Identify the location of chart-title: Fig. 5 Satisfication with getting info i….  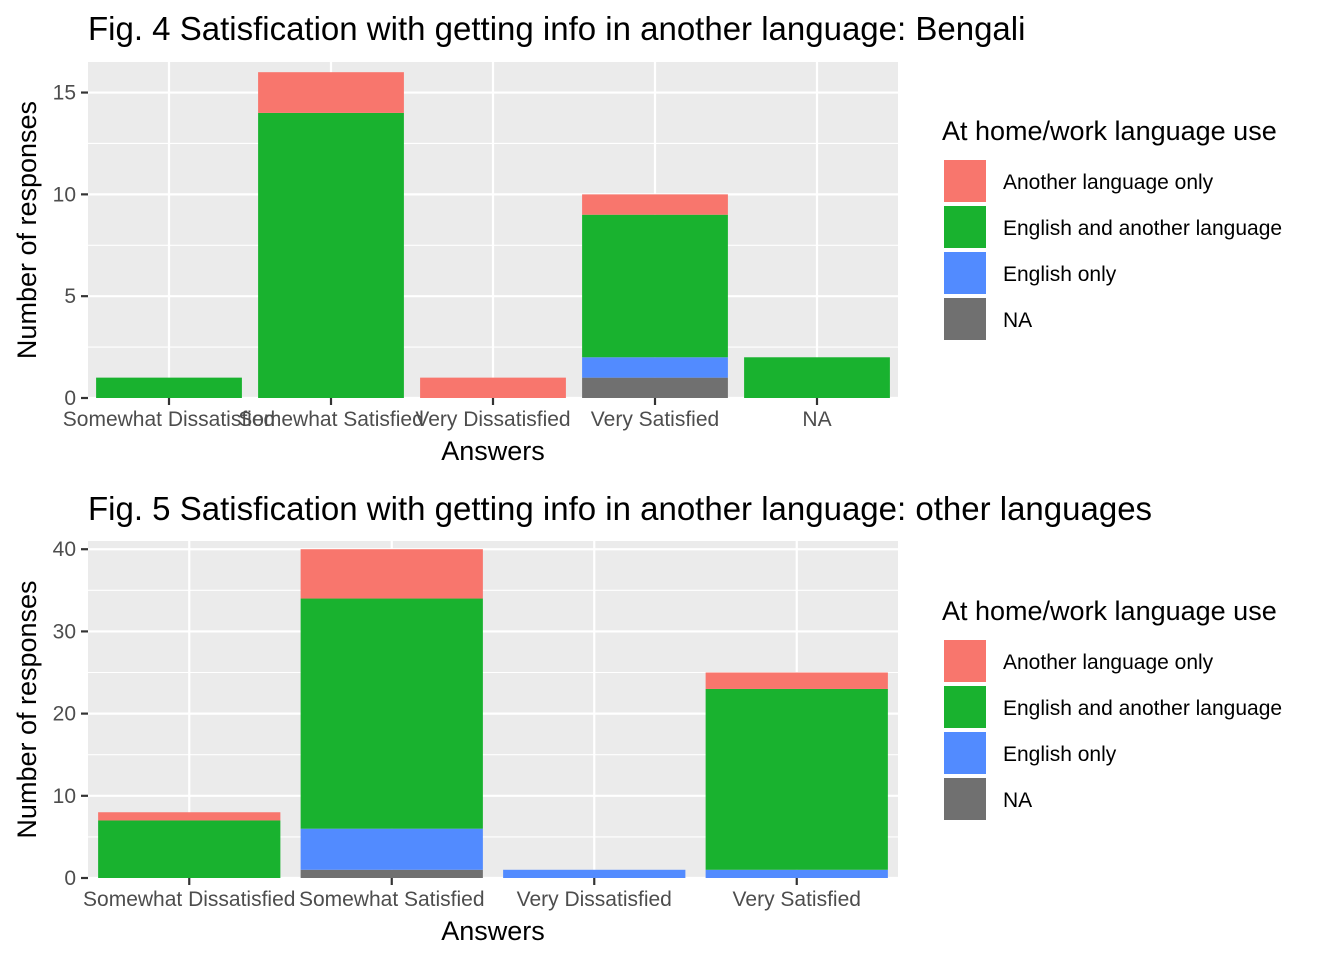
(620, 508).